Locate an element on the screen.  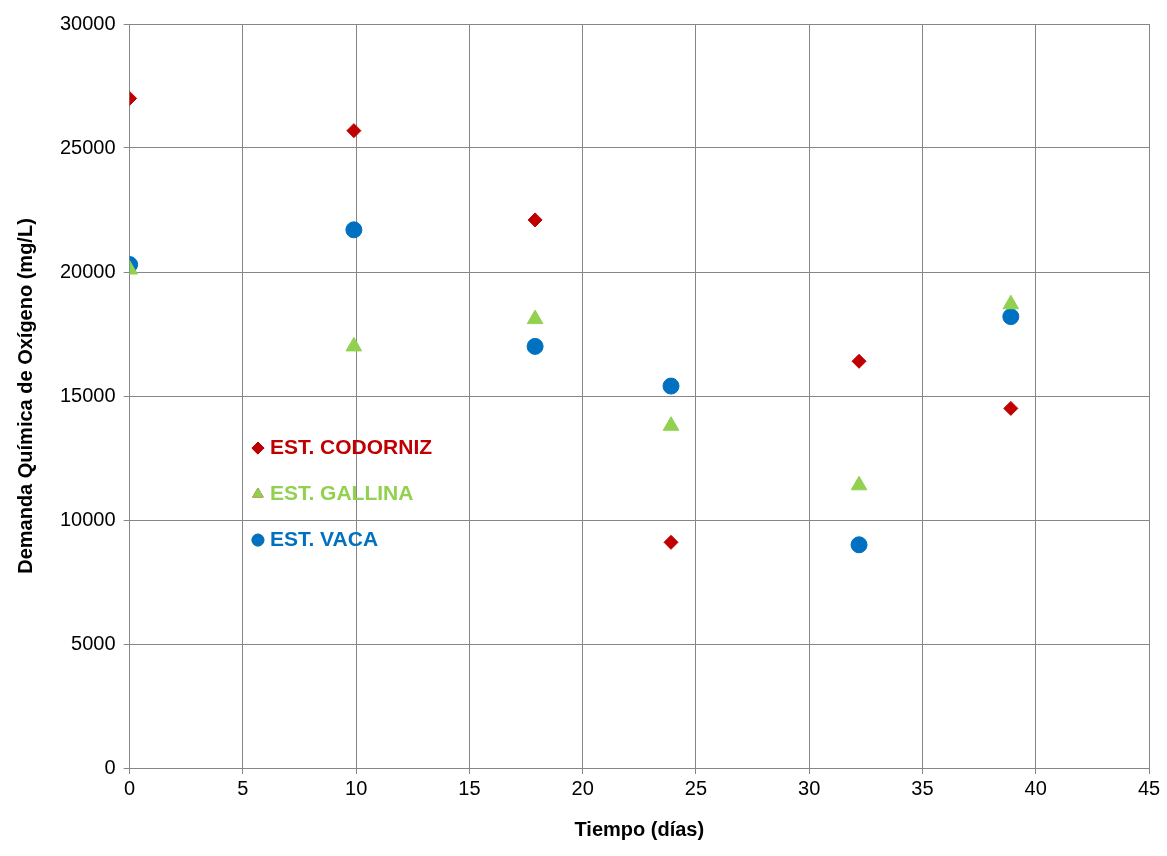
x-axis-title: Tiempo (días) is located at coordinates (639, 828).